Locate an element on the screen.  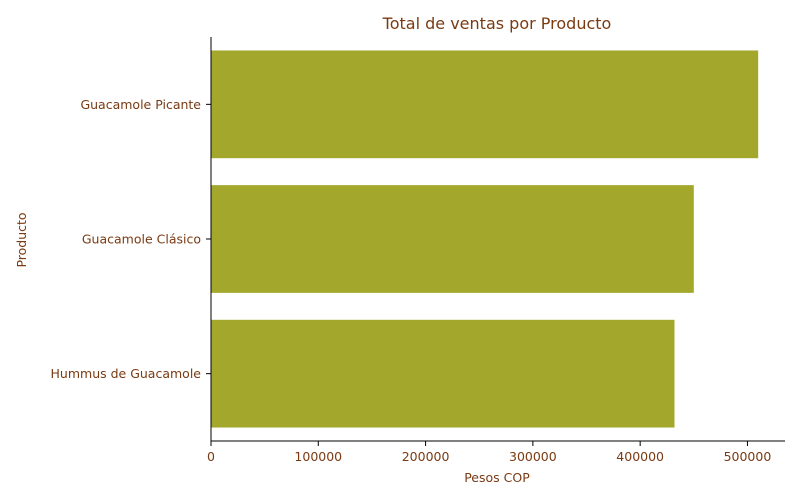
x-tick-label-5: 400000 is located at coordinates (640, 456).